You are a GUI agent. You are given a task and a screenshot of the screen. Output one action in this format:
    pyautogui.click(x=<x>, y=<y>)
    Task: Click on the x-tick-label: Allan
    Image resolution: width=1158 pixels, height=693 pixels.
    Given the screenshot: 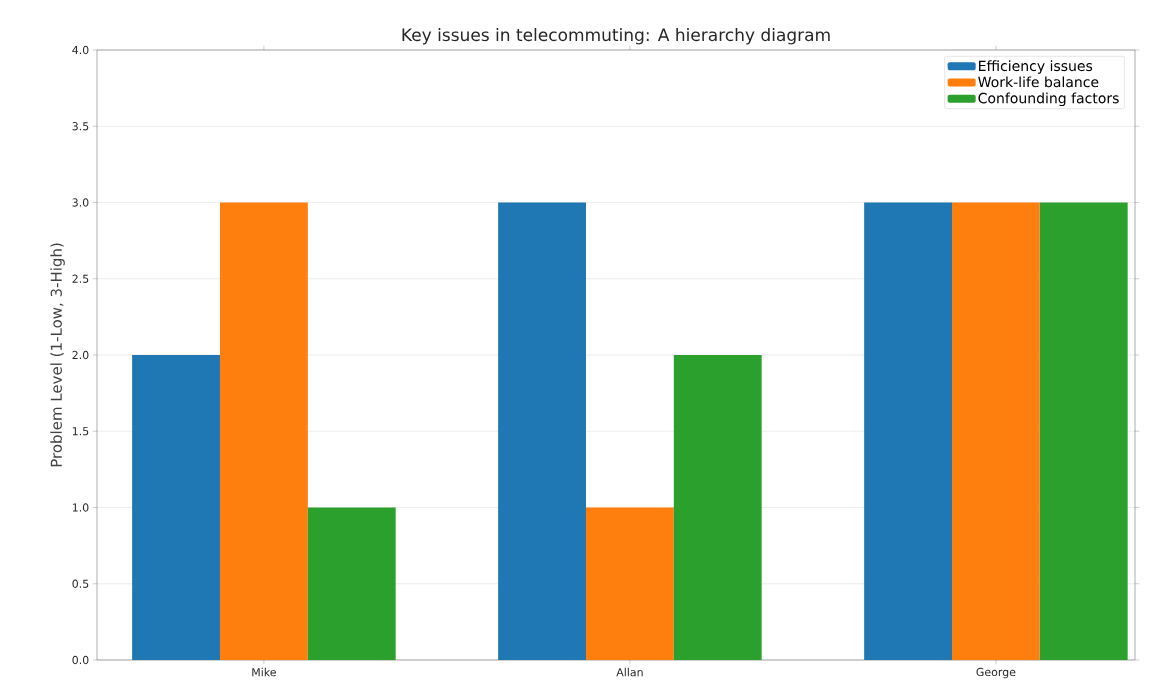 What is the action you would take?
    pyautogui.click(x=629, y=672)
    